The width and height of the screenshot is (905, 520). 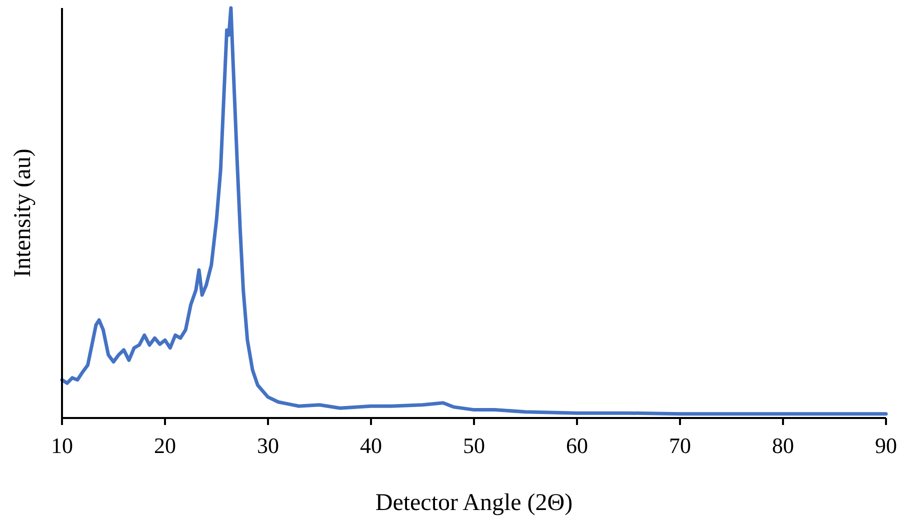 What do you see at coordinates (62, 445) in the screenshot?
I see `x-tick-label: 10` at bounding box center [62, 445].